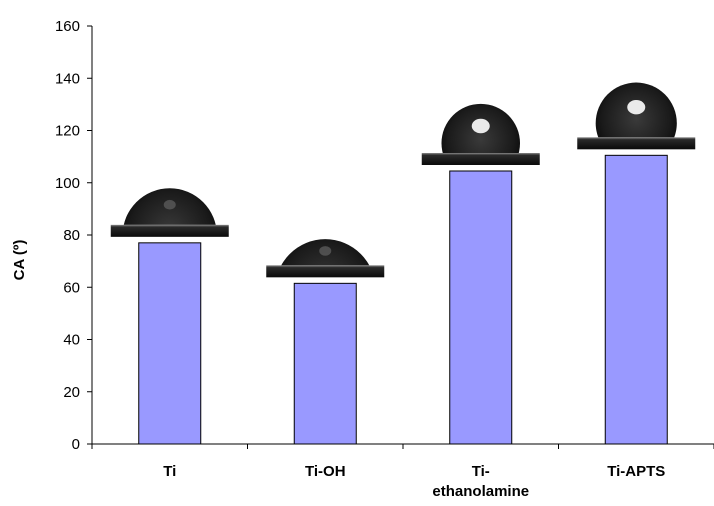  What do you see at coordinates (67, 78) in the screenshot?
I see `y-tick-label: 140` at bounding box center [67, 78].